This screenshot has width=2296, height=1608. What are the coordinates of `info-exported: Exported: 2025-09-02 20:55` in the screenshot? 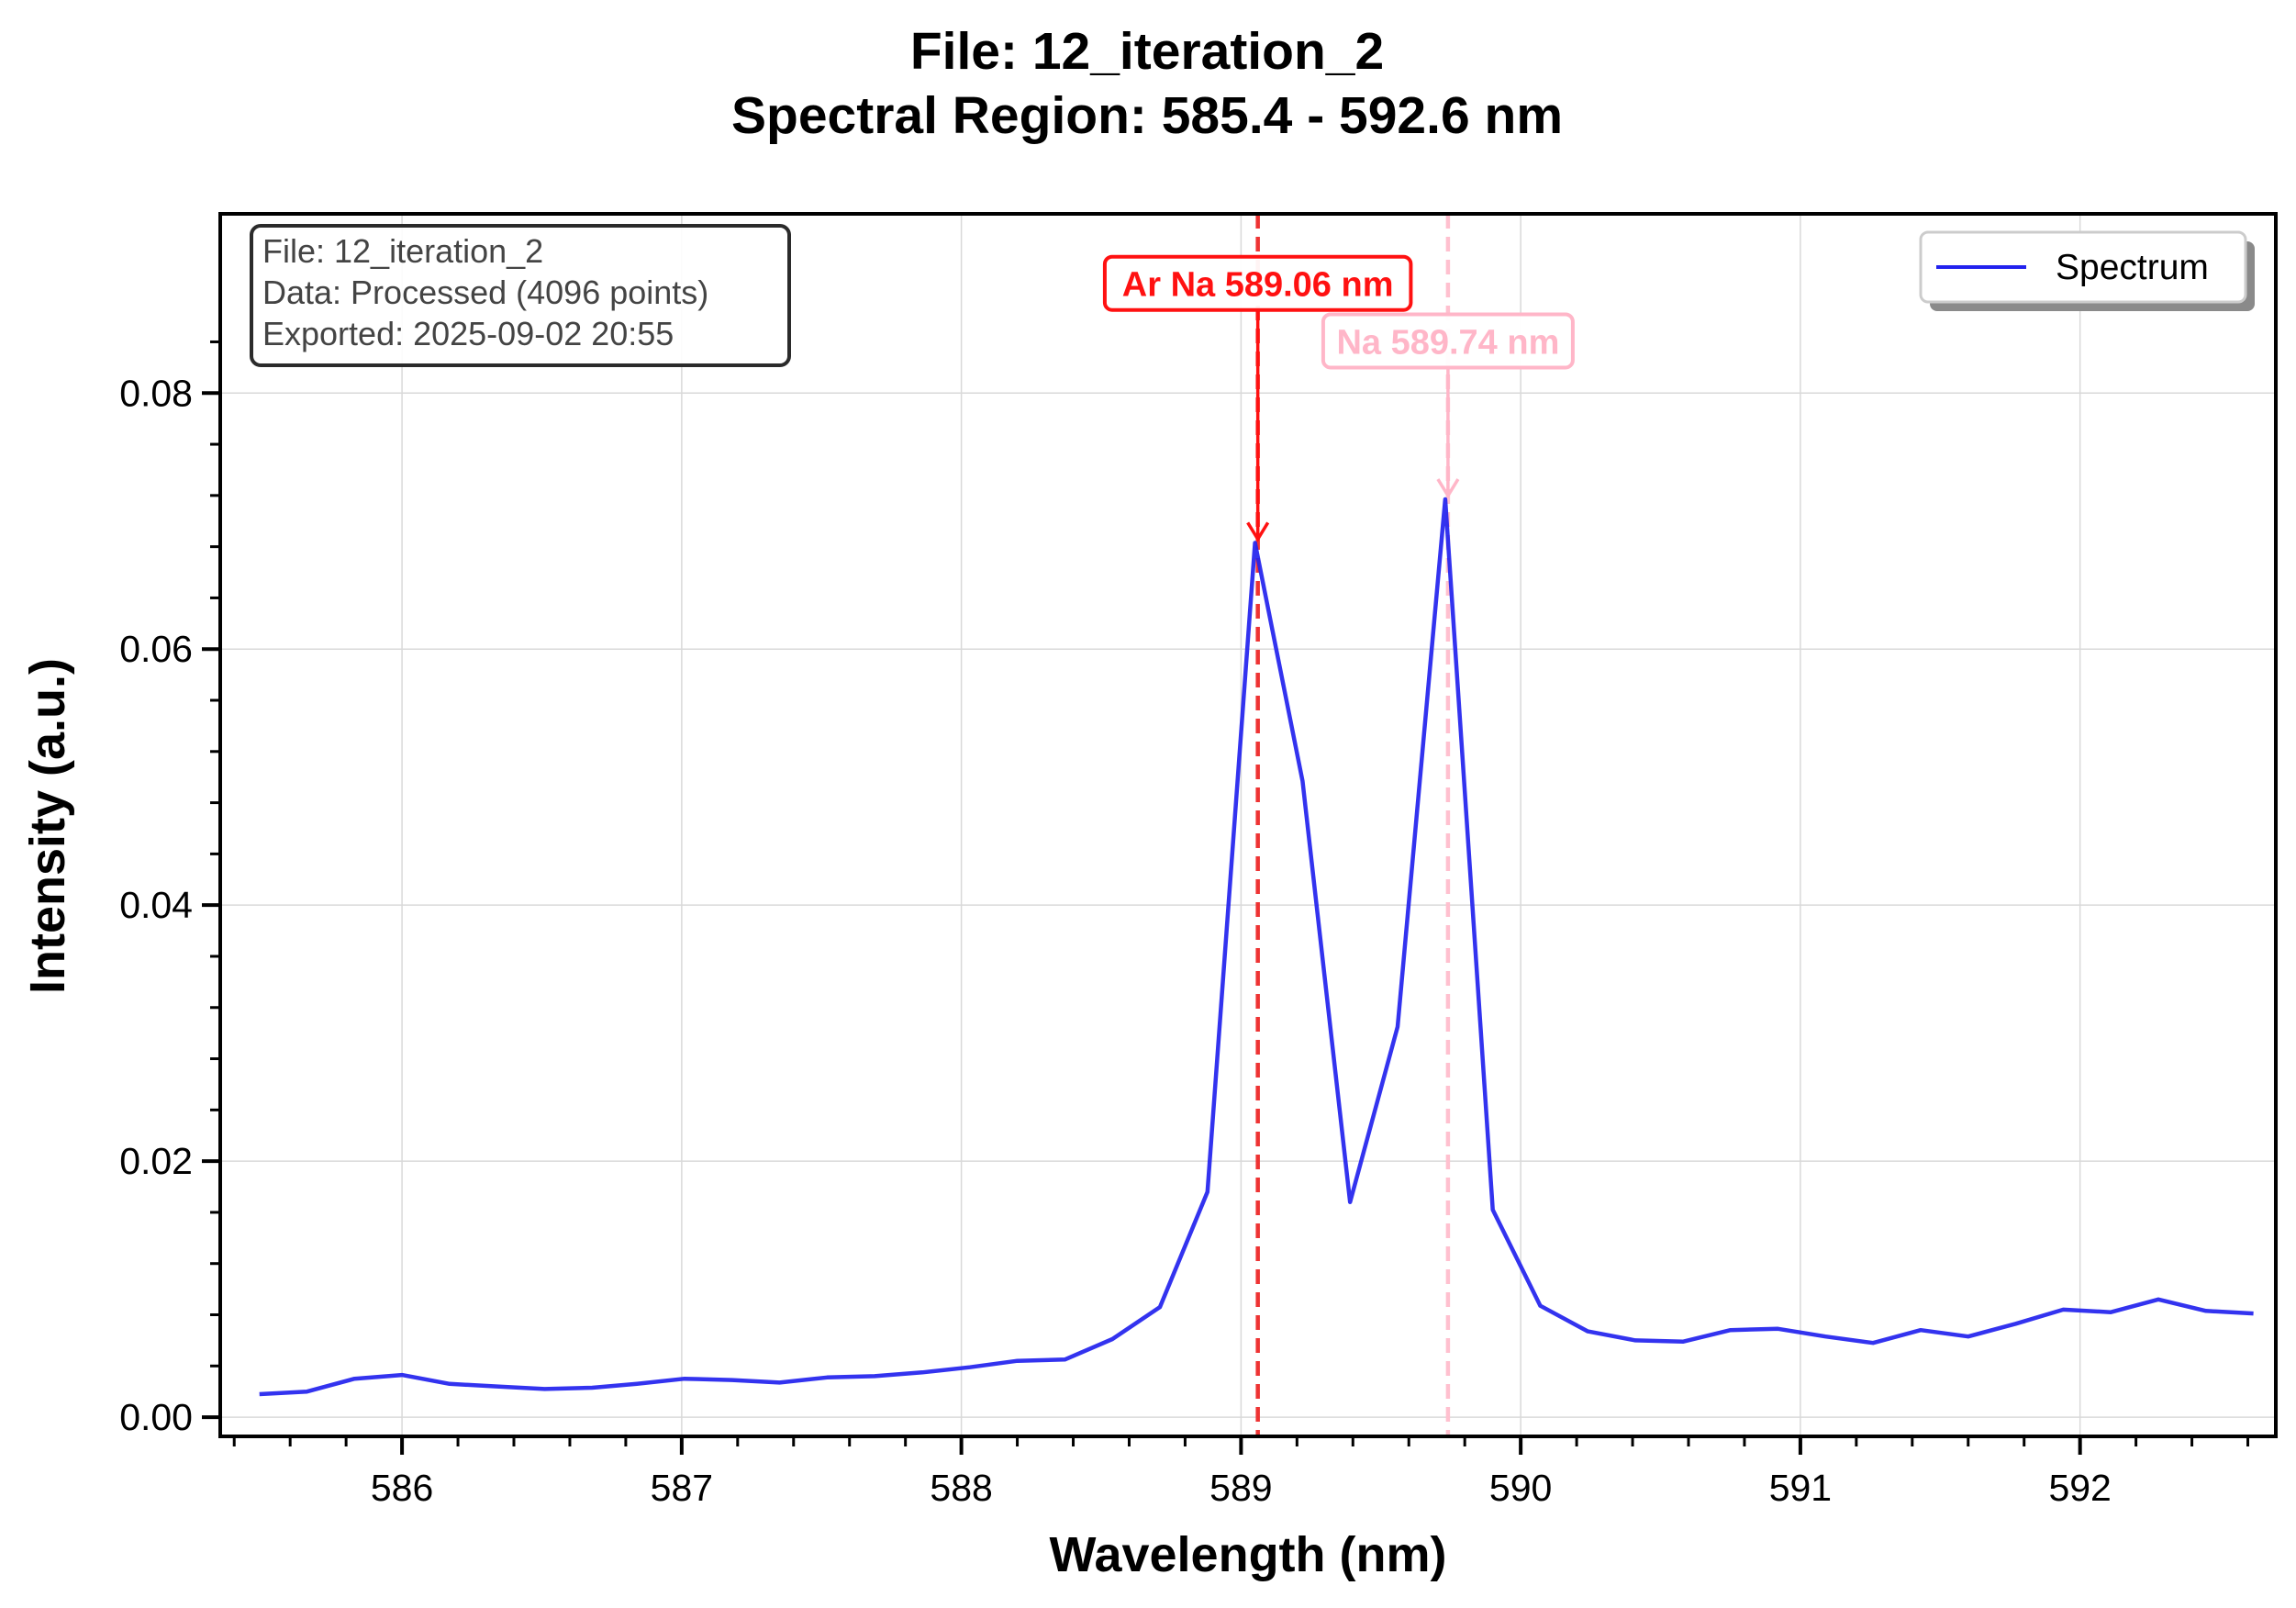 It's located at (468, 333).